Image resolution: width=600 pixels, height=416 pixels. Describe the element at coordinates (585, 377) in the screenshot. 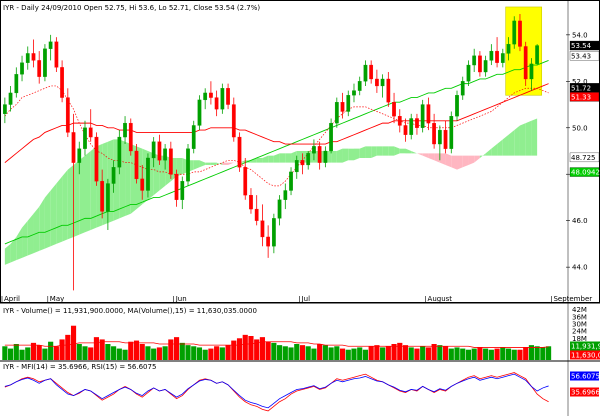

I see `indicator-value-label: 56.6075` at that location.